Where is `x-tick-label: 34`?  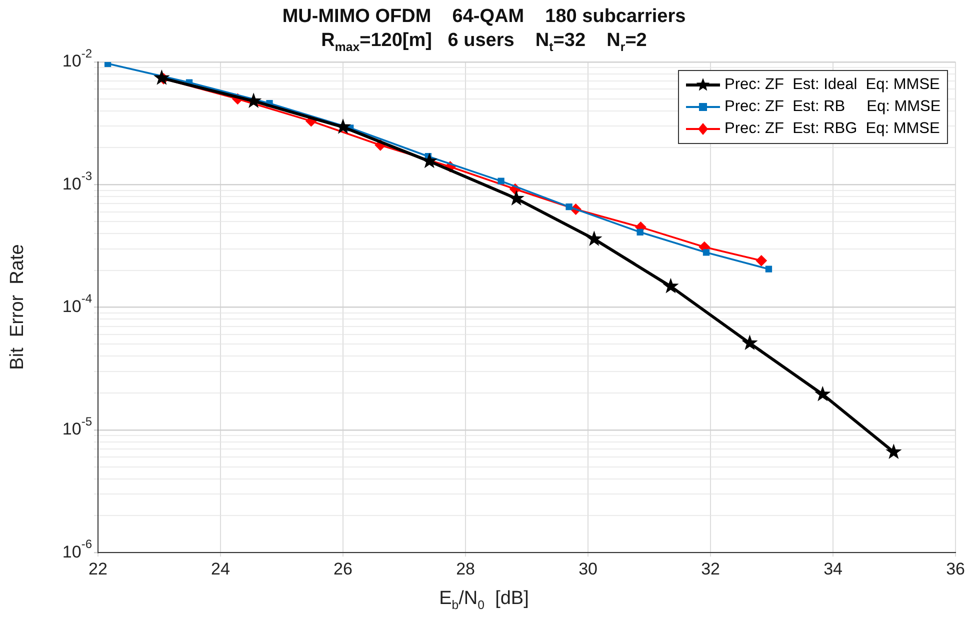
x-tick-label: 34 is located at coordinates (833, 568).